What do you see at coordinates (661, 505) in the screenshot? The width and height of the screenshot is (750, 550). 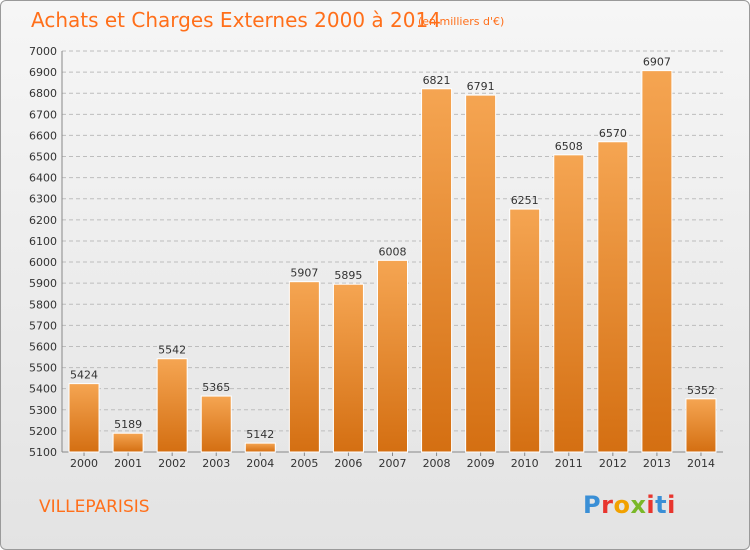 I see `brand-letter: t` at bounding box center [661, 505].